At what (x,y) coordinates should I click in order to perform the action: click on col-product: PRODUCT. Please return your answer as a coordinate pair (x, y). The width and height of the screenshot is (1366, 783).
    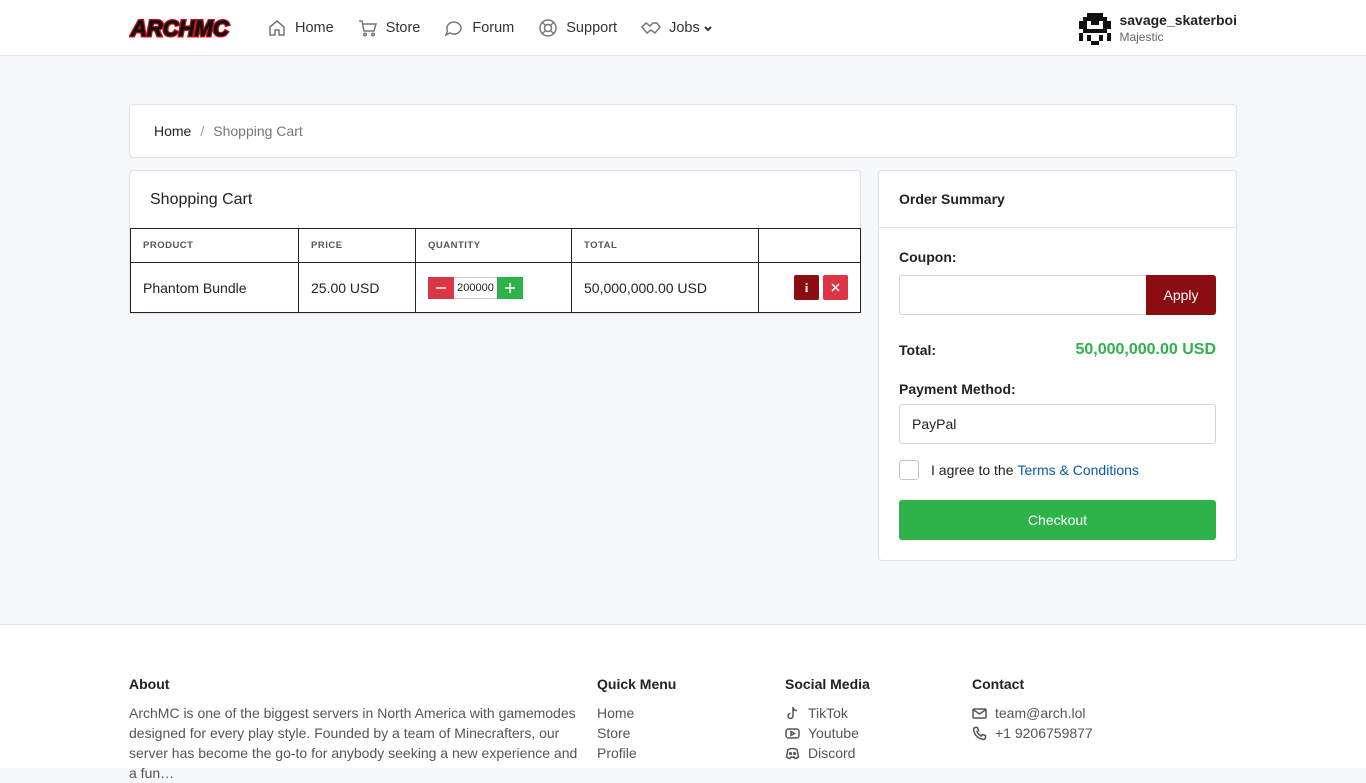
    Looking at the image, I should click on (214, 245).